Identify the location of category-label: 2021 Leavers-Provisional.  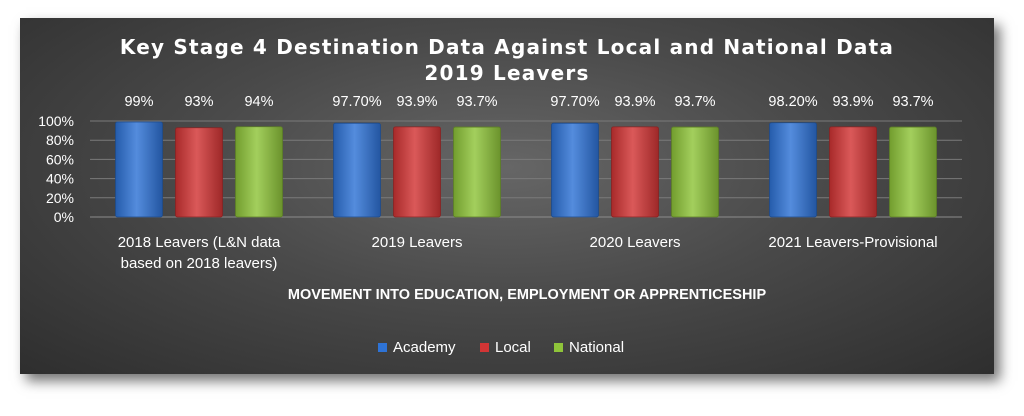
(852, 242).